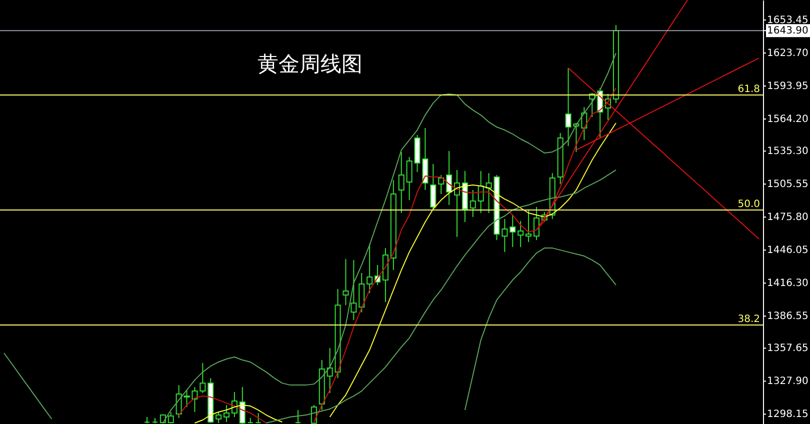 Image resolution: width=810 pixels, height=424 pixels. What do you see at coordinates (787, 316) in the screenshot?
I see `y-tick-label: 1386.55` at bounding box center [787, 316].